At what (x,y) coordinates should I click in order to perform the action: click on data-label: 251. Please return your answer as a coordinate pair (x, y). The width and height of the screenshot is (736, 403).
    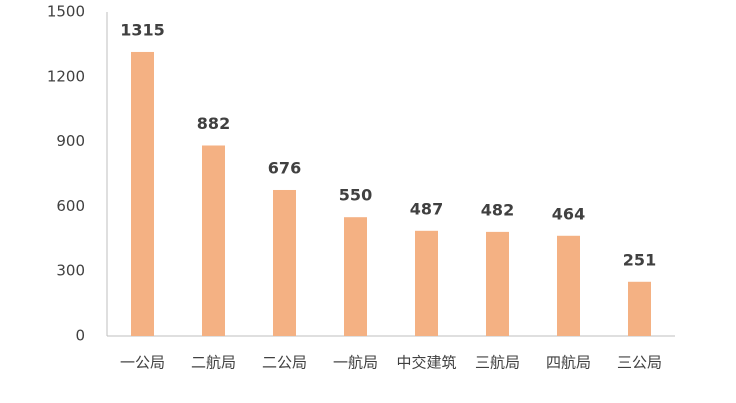
    Looking at the image, I should click on (639, 259).